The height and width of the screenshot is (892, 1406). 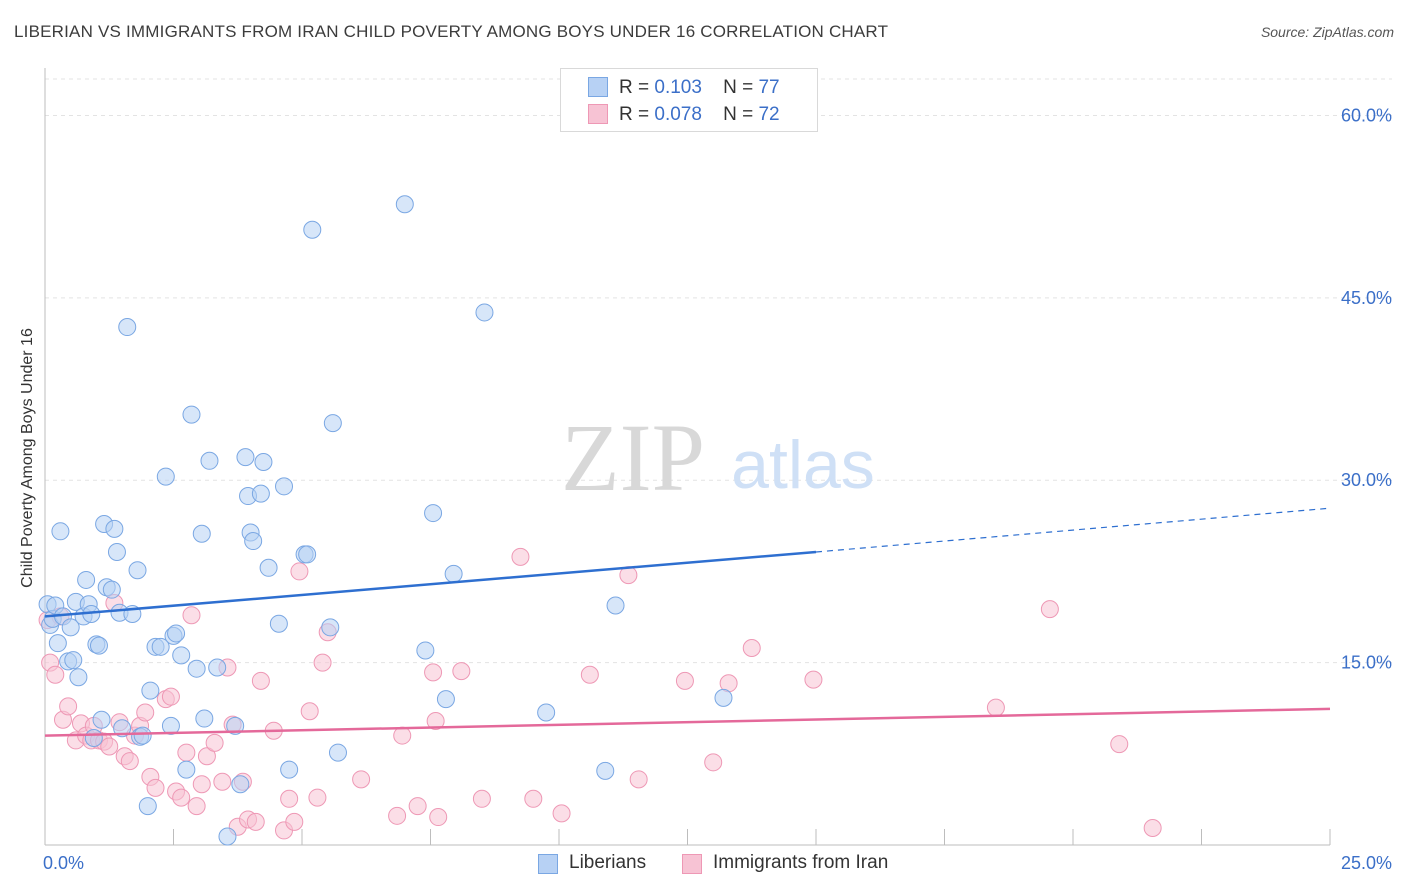 I want to click on legend-r-value: 0.078, so click(x=678, y=114).